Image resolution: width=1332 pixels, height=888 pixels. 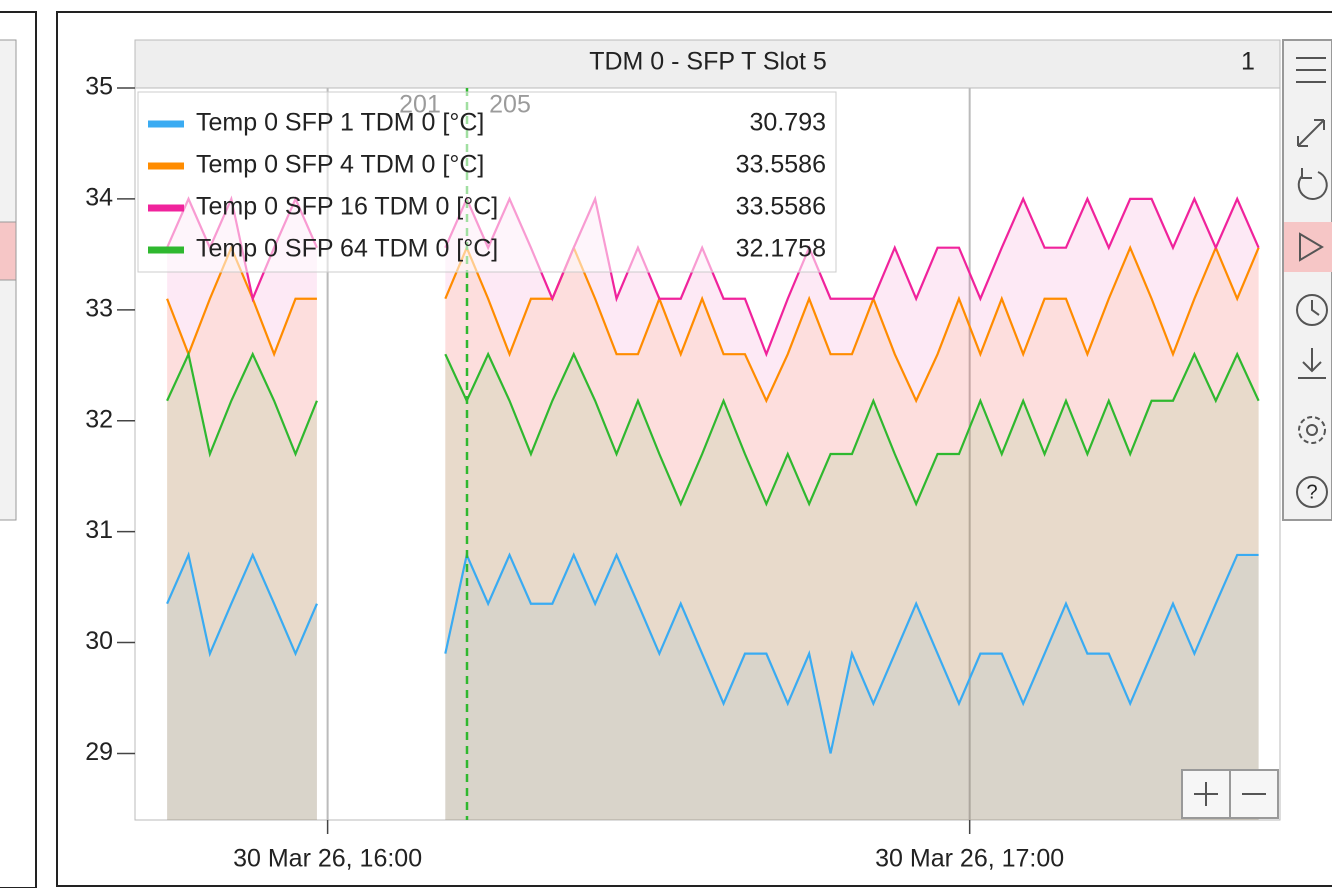 What do you see at coordinates (1312, 430) in the screenshot?
I see `settings-button` at bounding box center [1312, 430].